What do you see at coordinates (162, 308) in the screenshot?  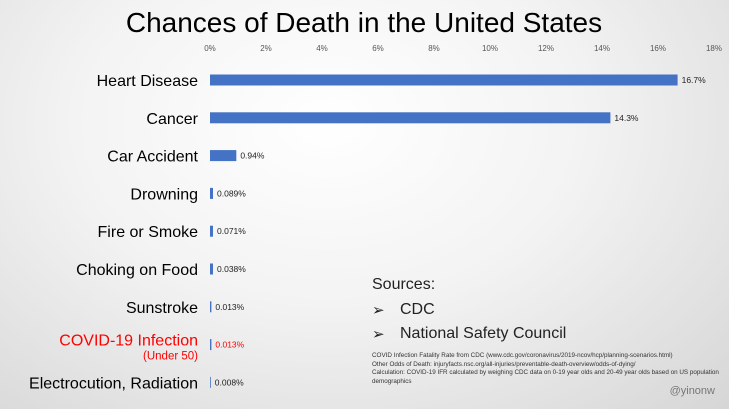 I see `category-label: Sunstroke` at bounding box center [162, 308].